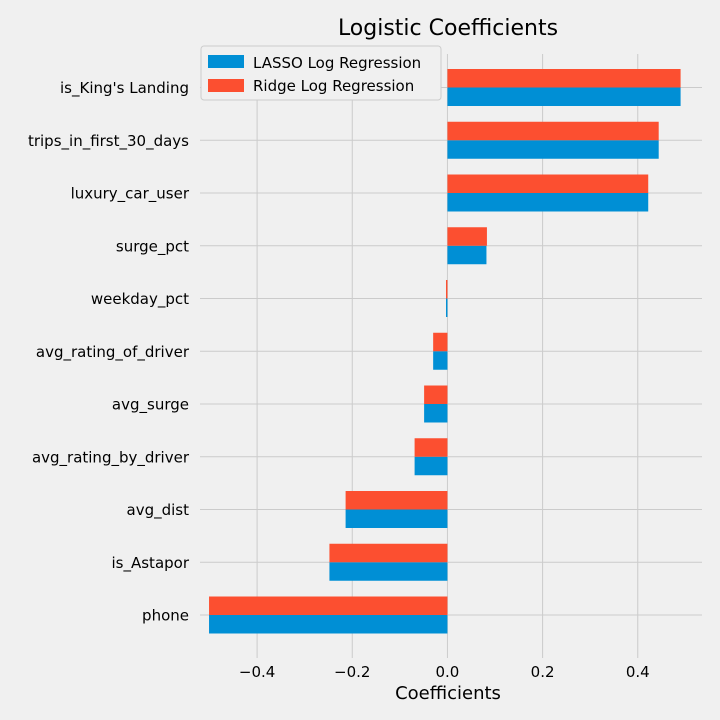  I want to click on y-tick-label: surge_pct, so click(152, 246).